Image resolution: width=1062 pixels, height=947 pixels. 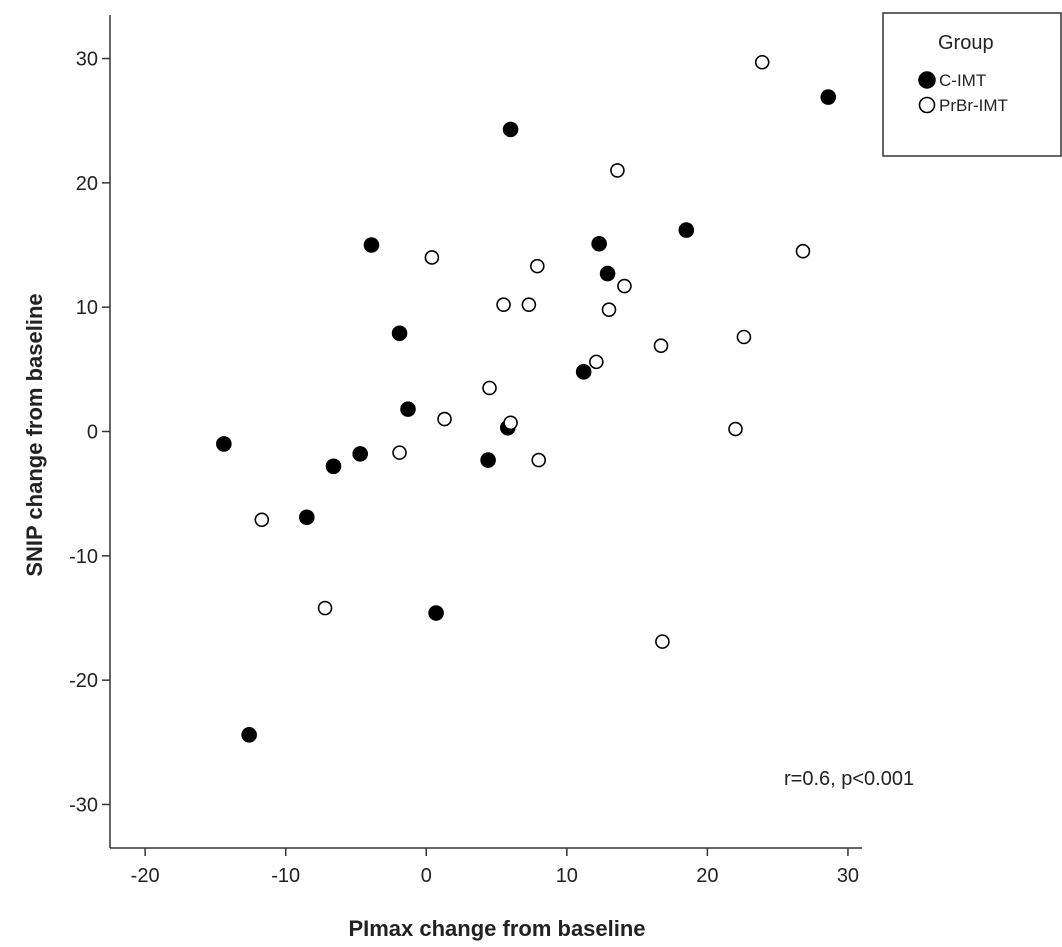 I want to click on legend: Group C-IMT PrBr-IMT, so click(x=972, y=84).